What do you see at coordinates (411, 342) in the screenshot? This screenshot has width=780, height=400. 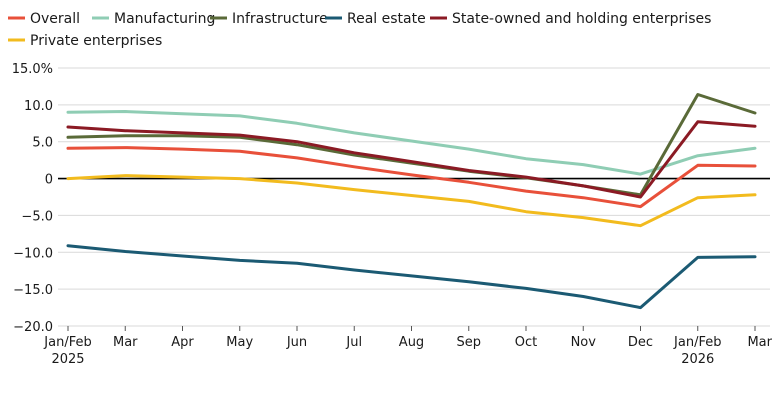 I see `x-tick-label: Aug` at bounding box center [411, 342].